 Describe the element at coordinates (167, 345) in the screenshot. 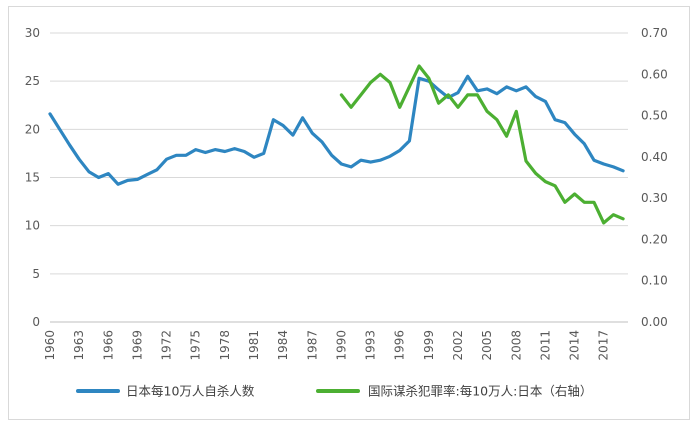

I see `x-tick-label: 1972` at that location.